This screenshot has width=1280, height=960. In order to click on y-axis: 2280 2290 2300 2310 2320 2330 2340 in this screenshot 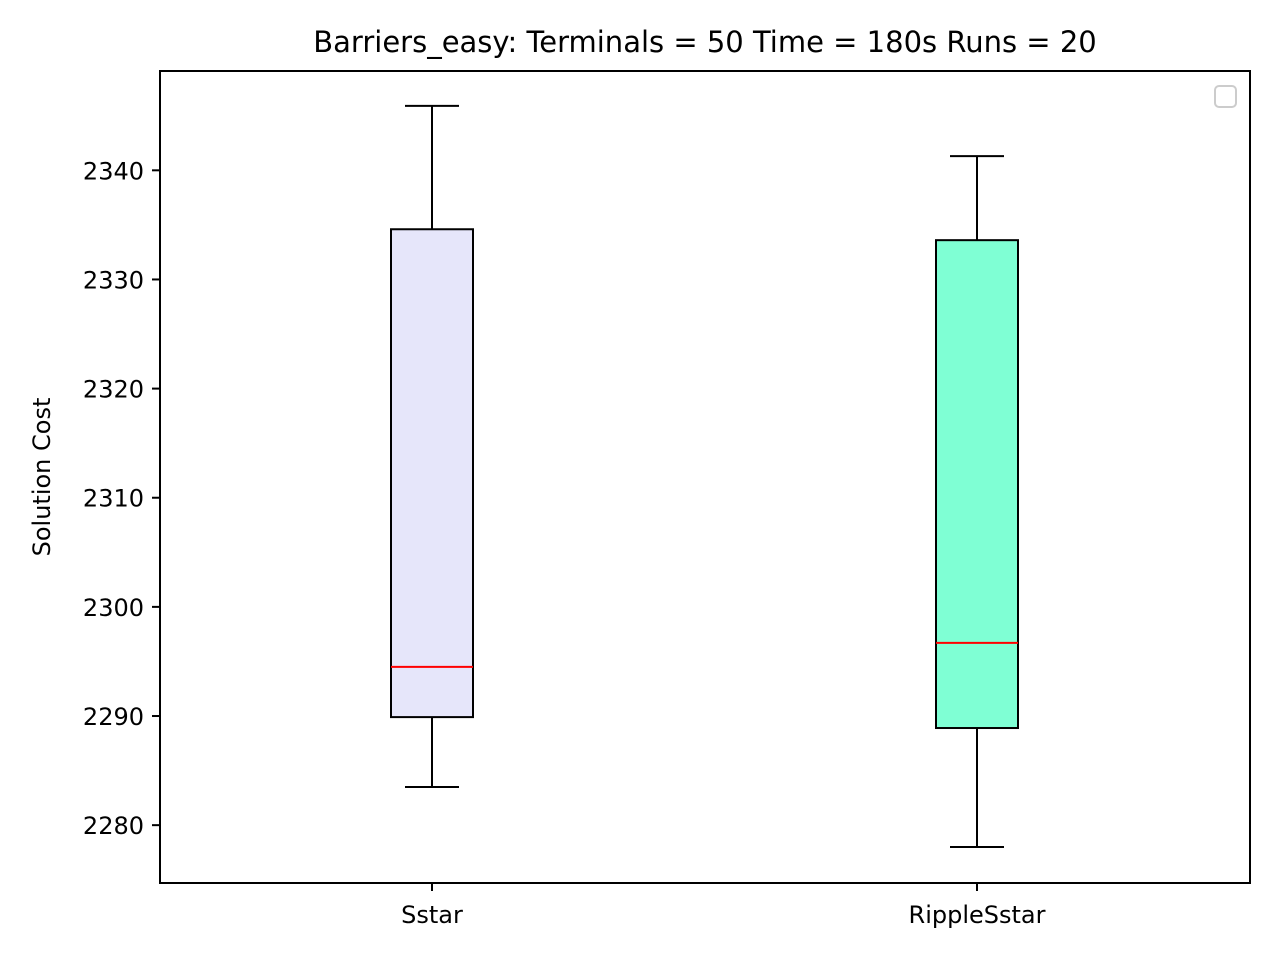, I will do `click(121, 498)`.